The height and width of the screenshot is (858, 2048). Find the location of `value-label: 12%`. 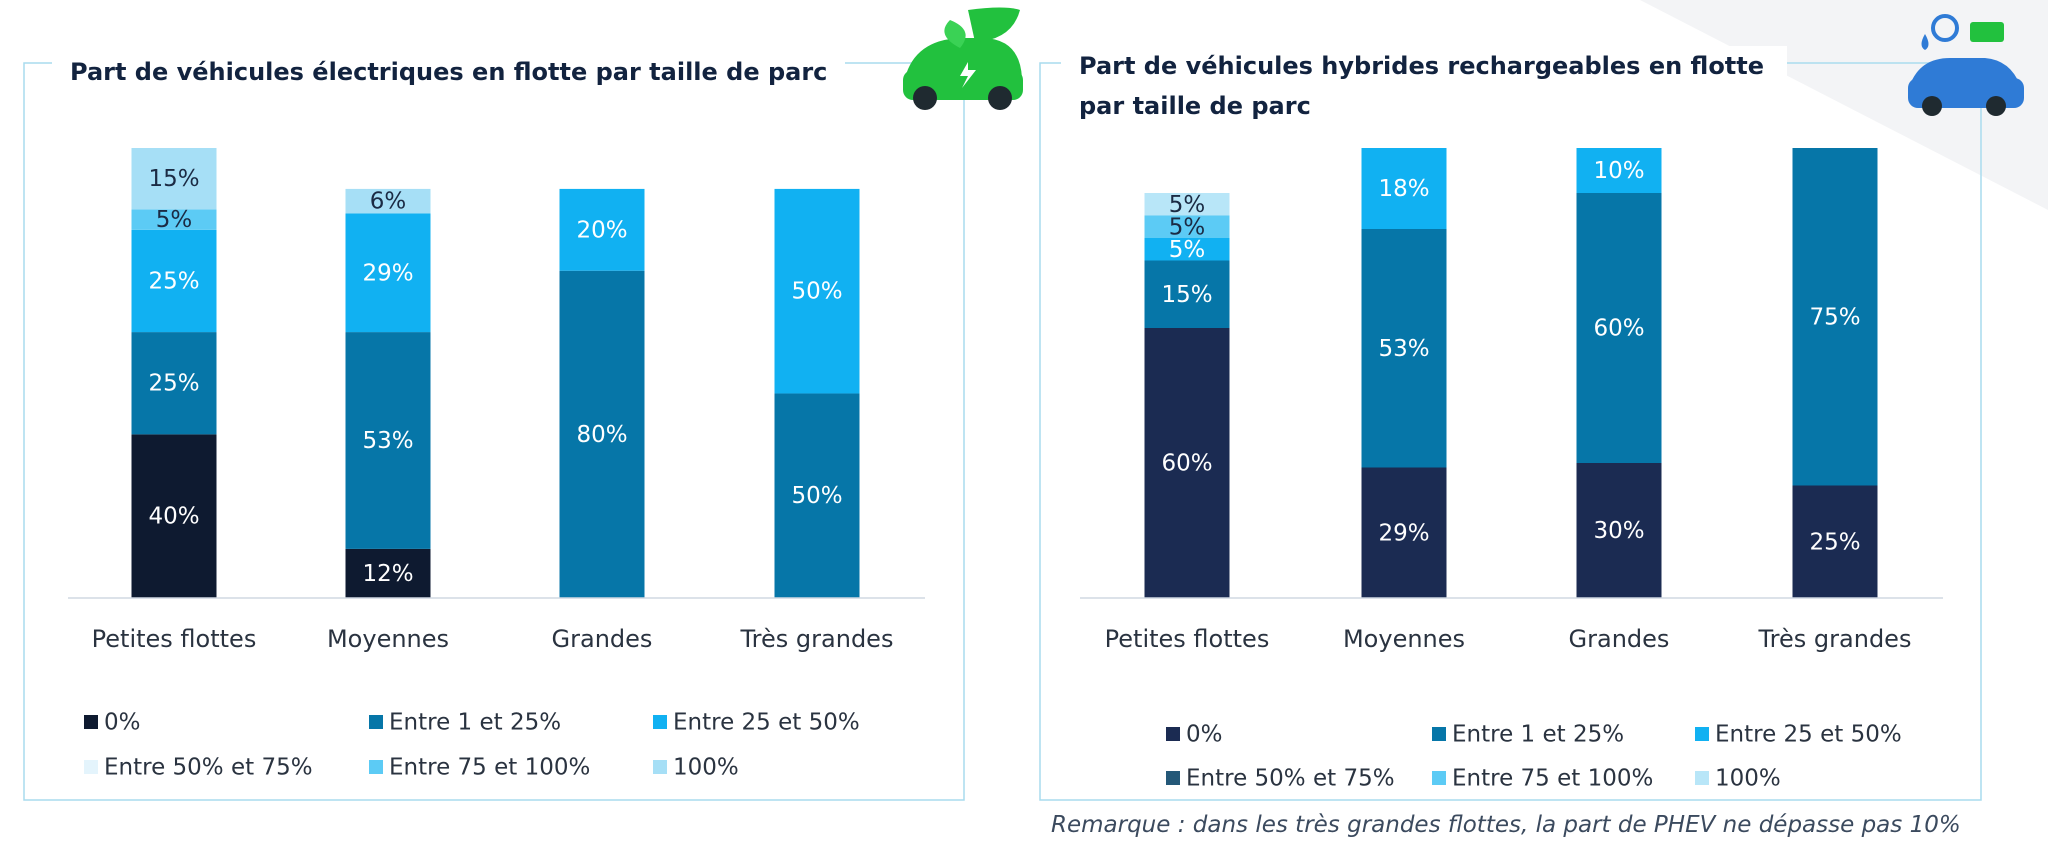

value-label: 12% is located at coordinates (387, 574).